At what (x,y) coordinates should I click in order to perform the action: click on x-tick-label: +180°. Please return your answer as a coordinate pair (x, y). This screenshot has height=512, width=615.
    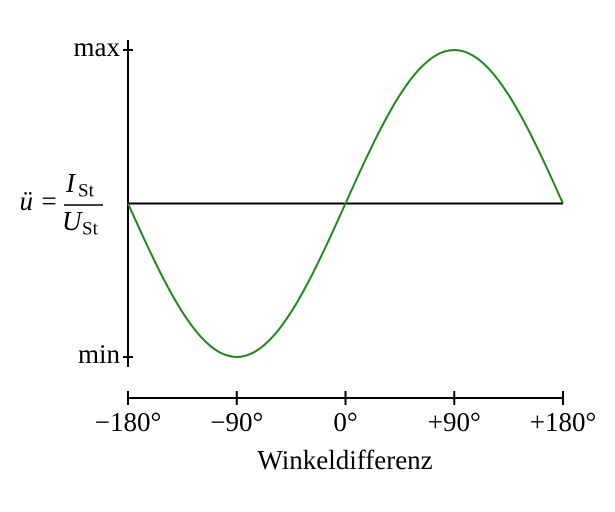
    Looking at the image, I should click on (563, 422).